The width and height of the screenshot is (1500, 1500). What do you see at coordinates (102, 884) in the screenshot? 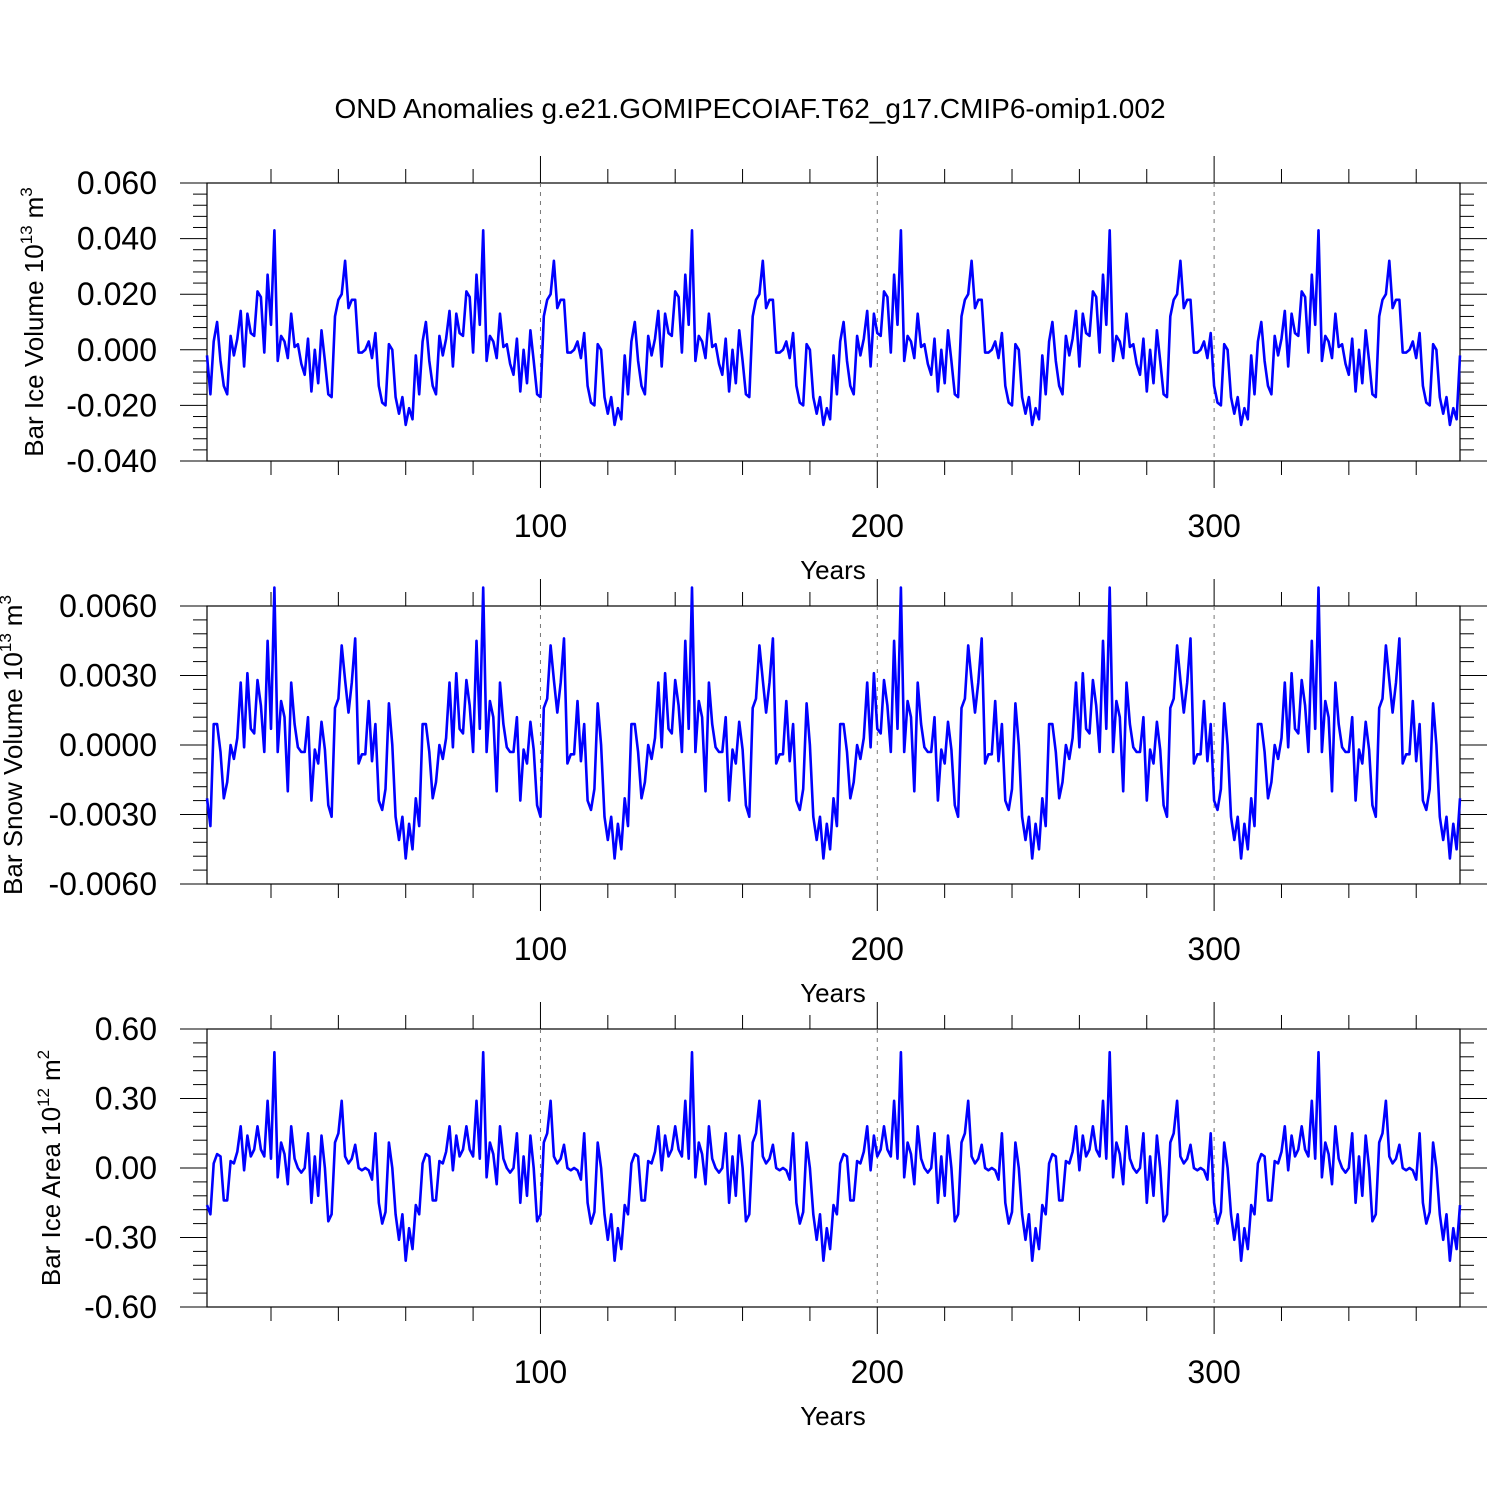
I see `y-tick-label: -0.0060` at bounding box center [102, 884].